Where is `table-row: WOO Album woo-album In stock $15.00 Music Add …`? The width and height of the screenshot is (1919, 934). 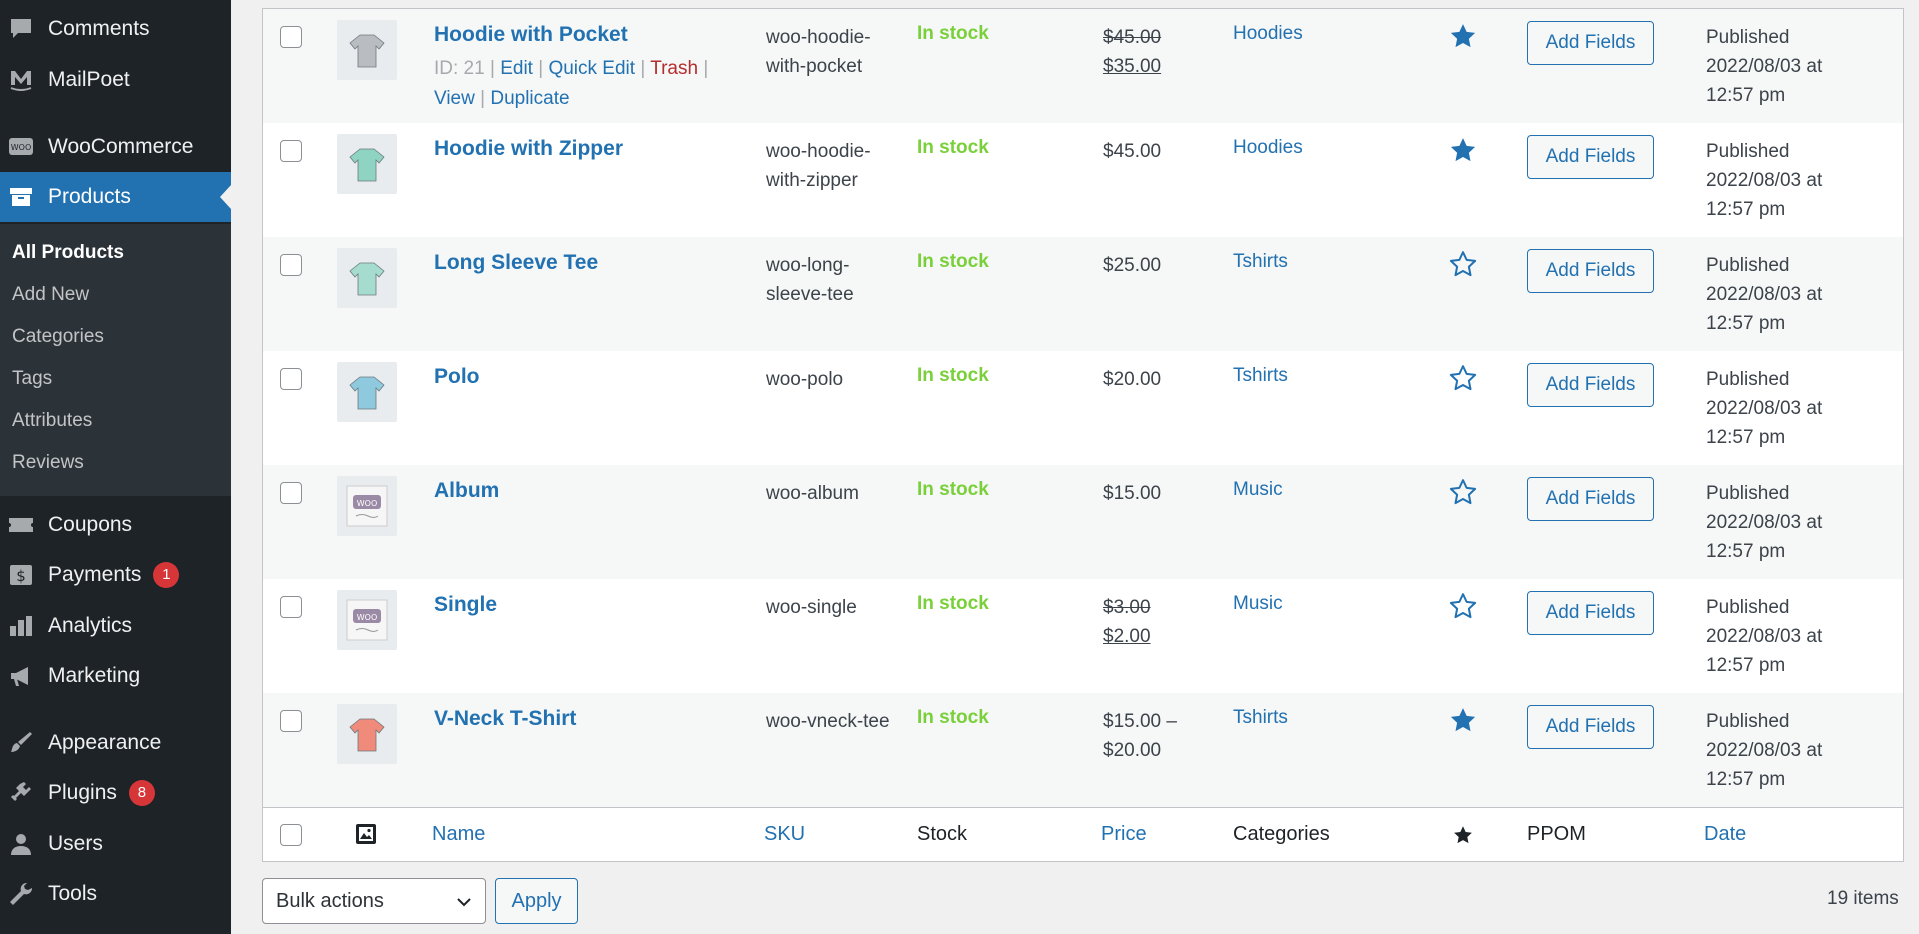
table-row: WOO Album woo-album In stock $15.00 Music Add … is located at coordinates (1083, 522).